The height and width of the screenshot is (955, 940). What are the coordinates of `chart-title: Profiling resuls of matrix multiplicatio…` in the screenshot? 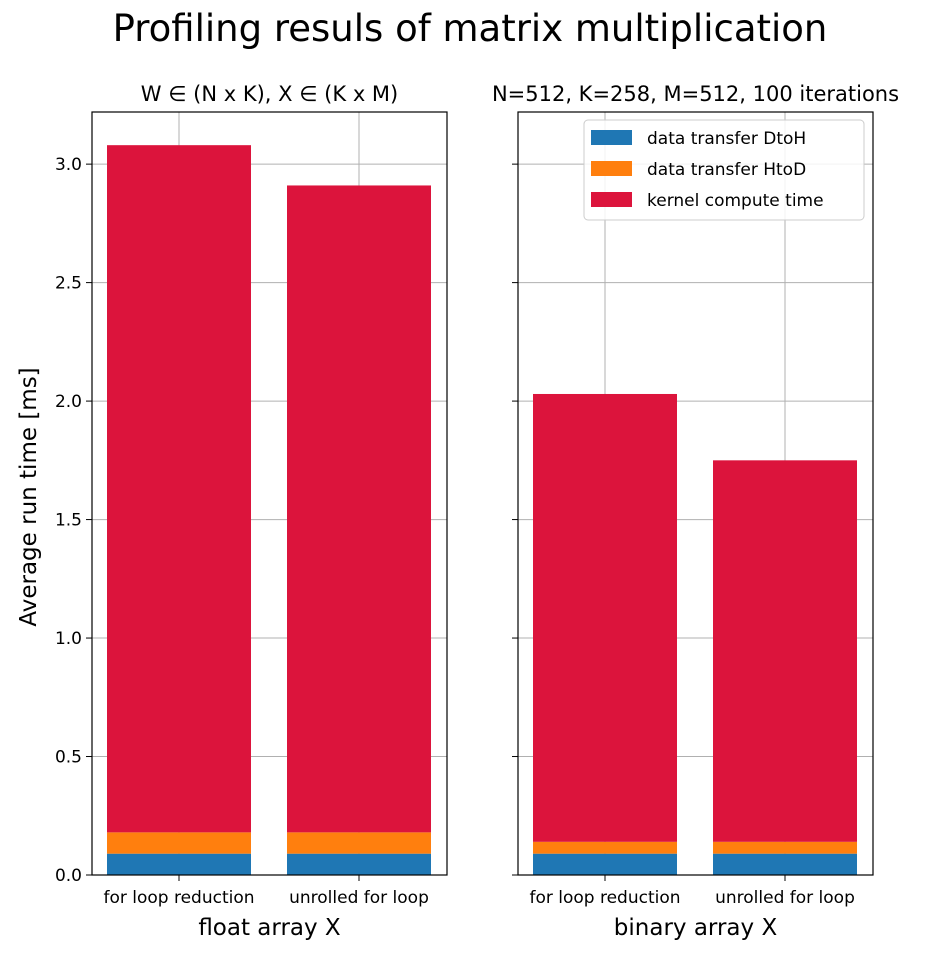 It's located at (470, 28).